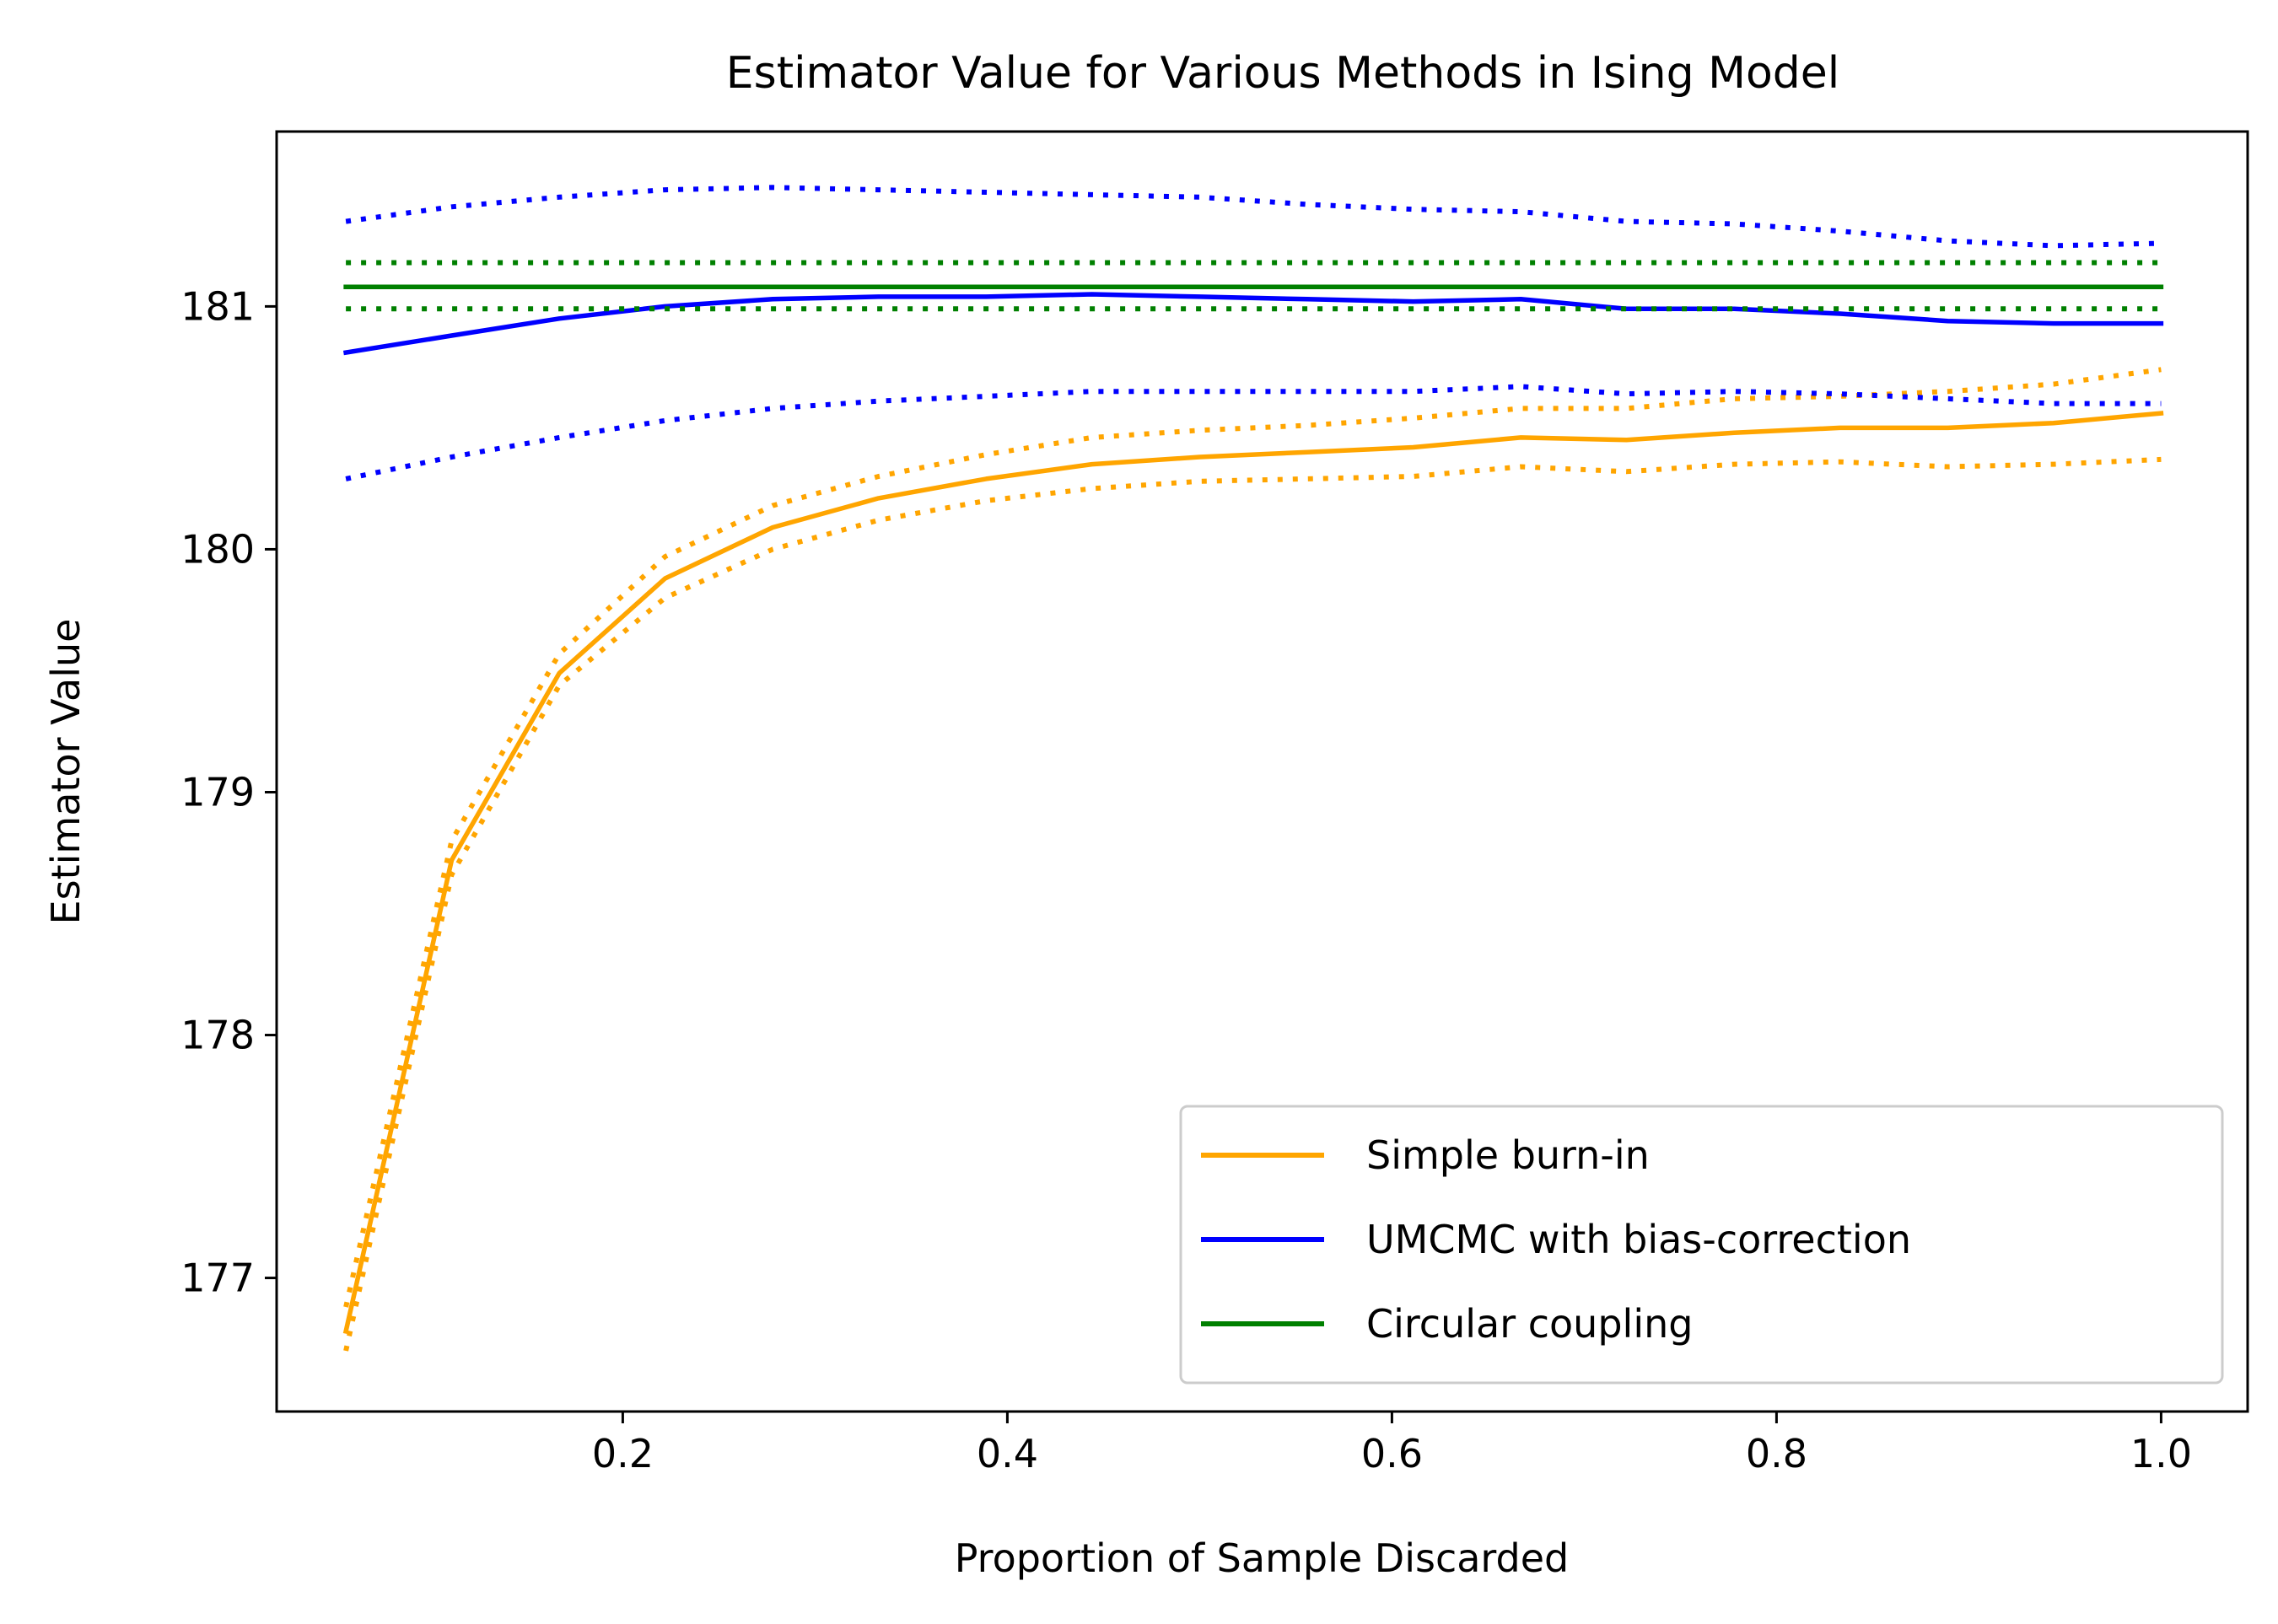 This screenshot has width=2278, height=1624. I want to click on y-axis-label: Estimator Value, so click(66, 772).